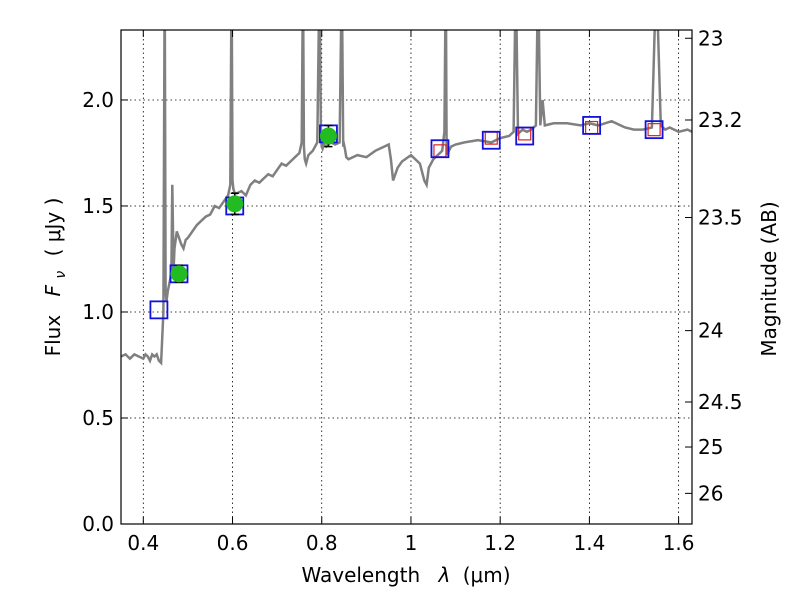 The image size is (800, 600). I want to click on mag-tick-label: 25, so click(710, 447).